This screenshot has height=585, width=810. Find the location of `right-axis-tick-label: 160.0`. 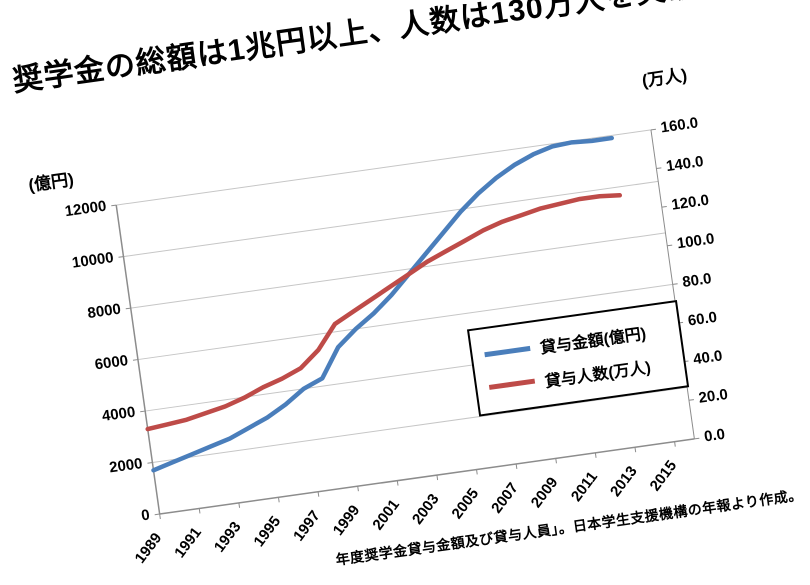

right-axis-tick-label: 160.0 is located at coordinates (679, 125).